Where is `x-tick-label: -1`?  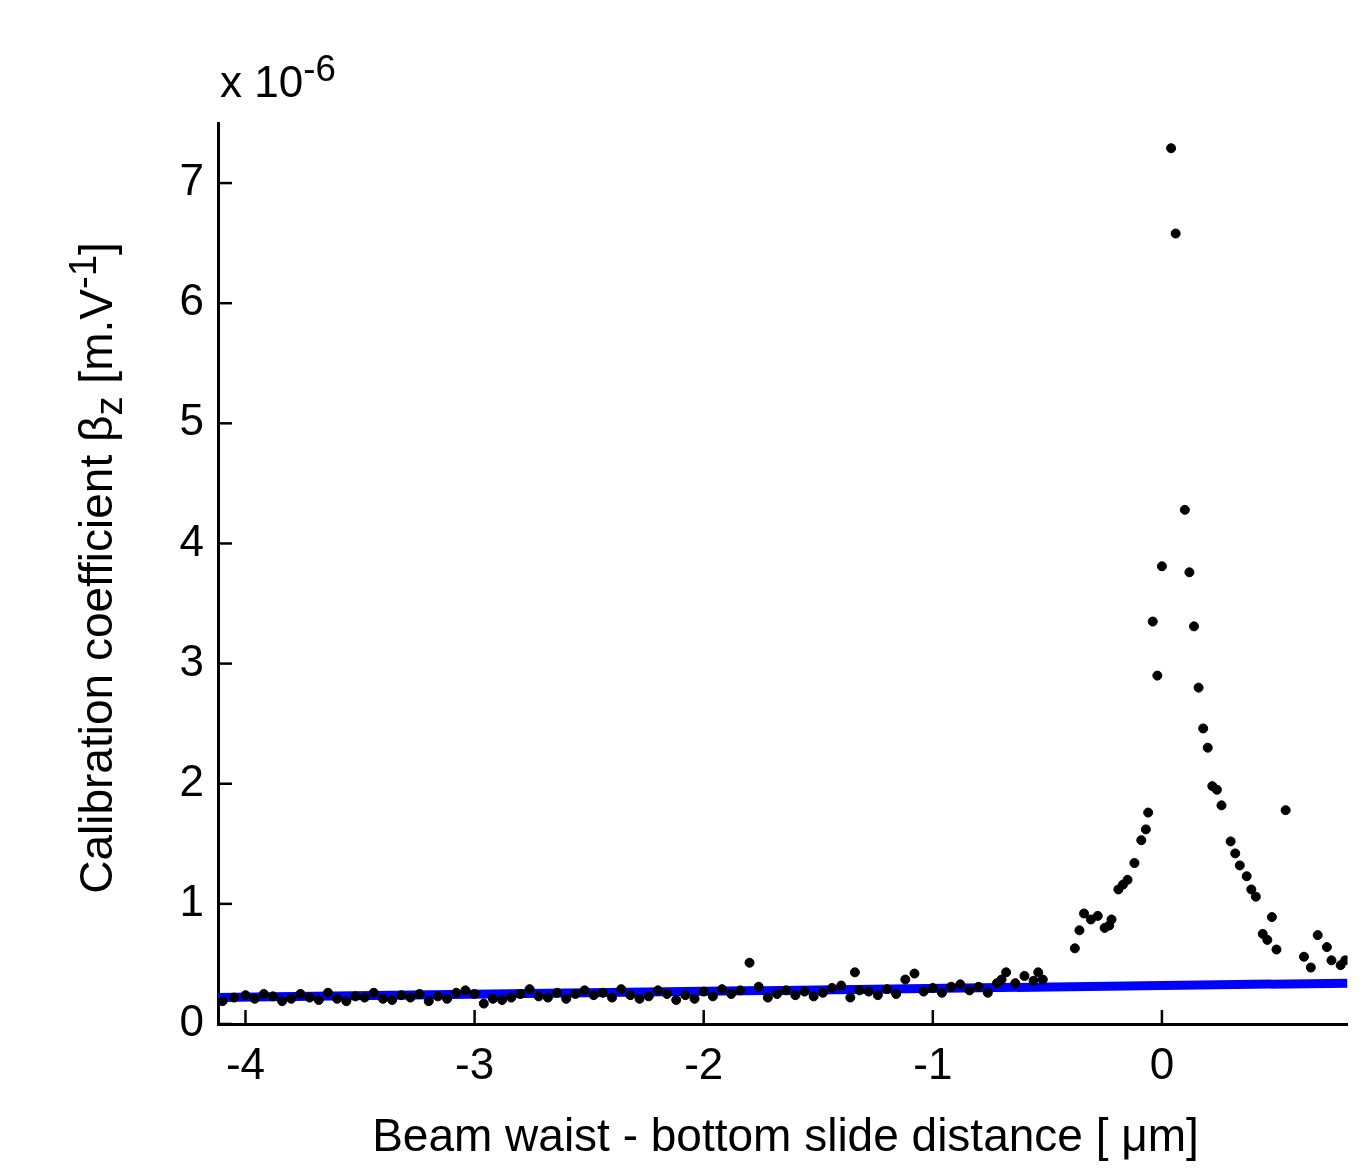 x-tick-label: -1 is located at coordinates (933, 1063).